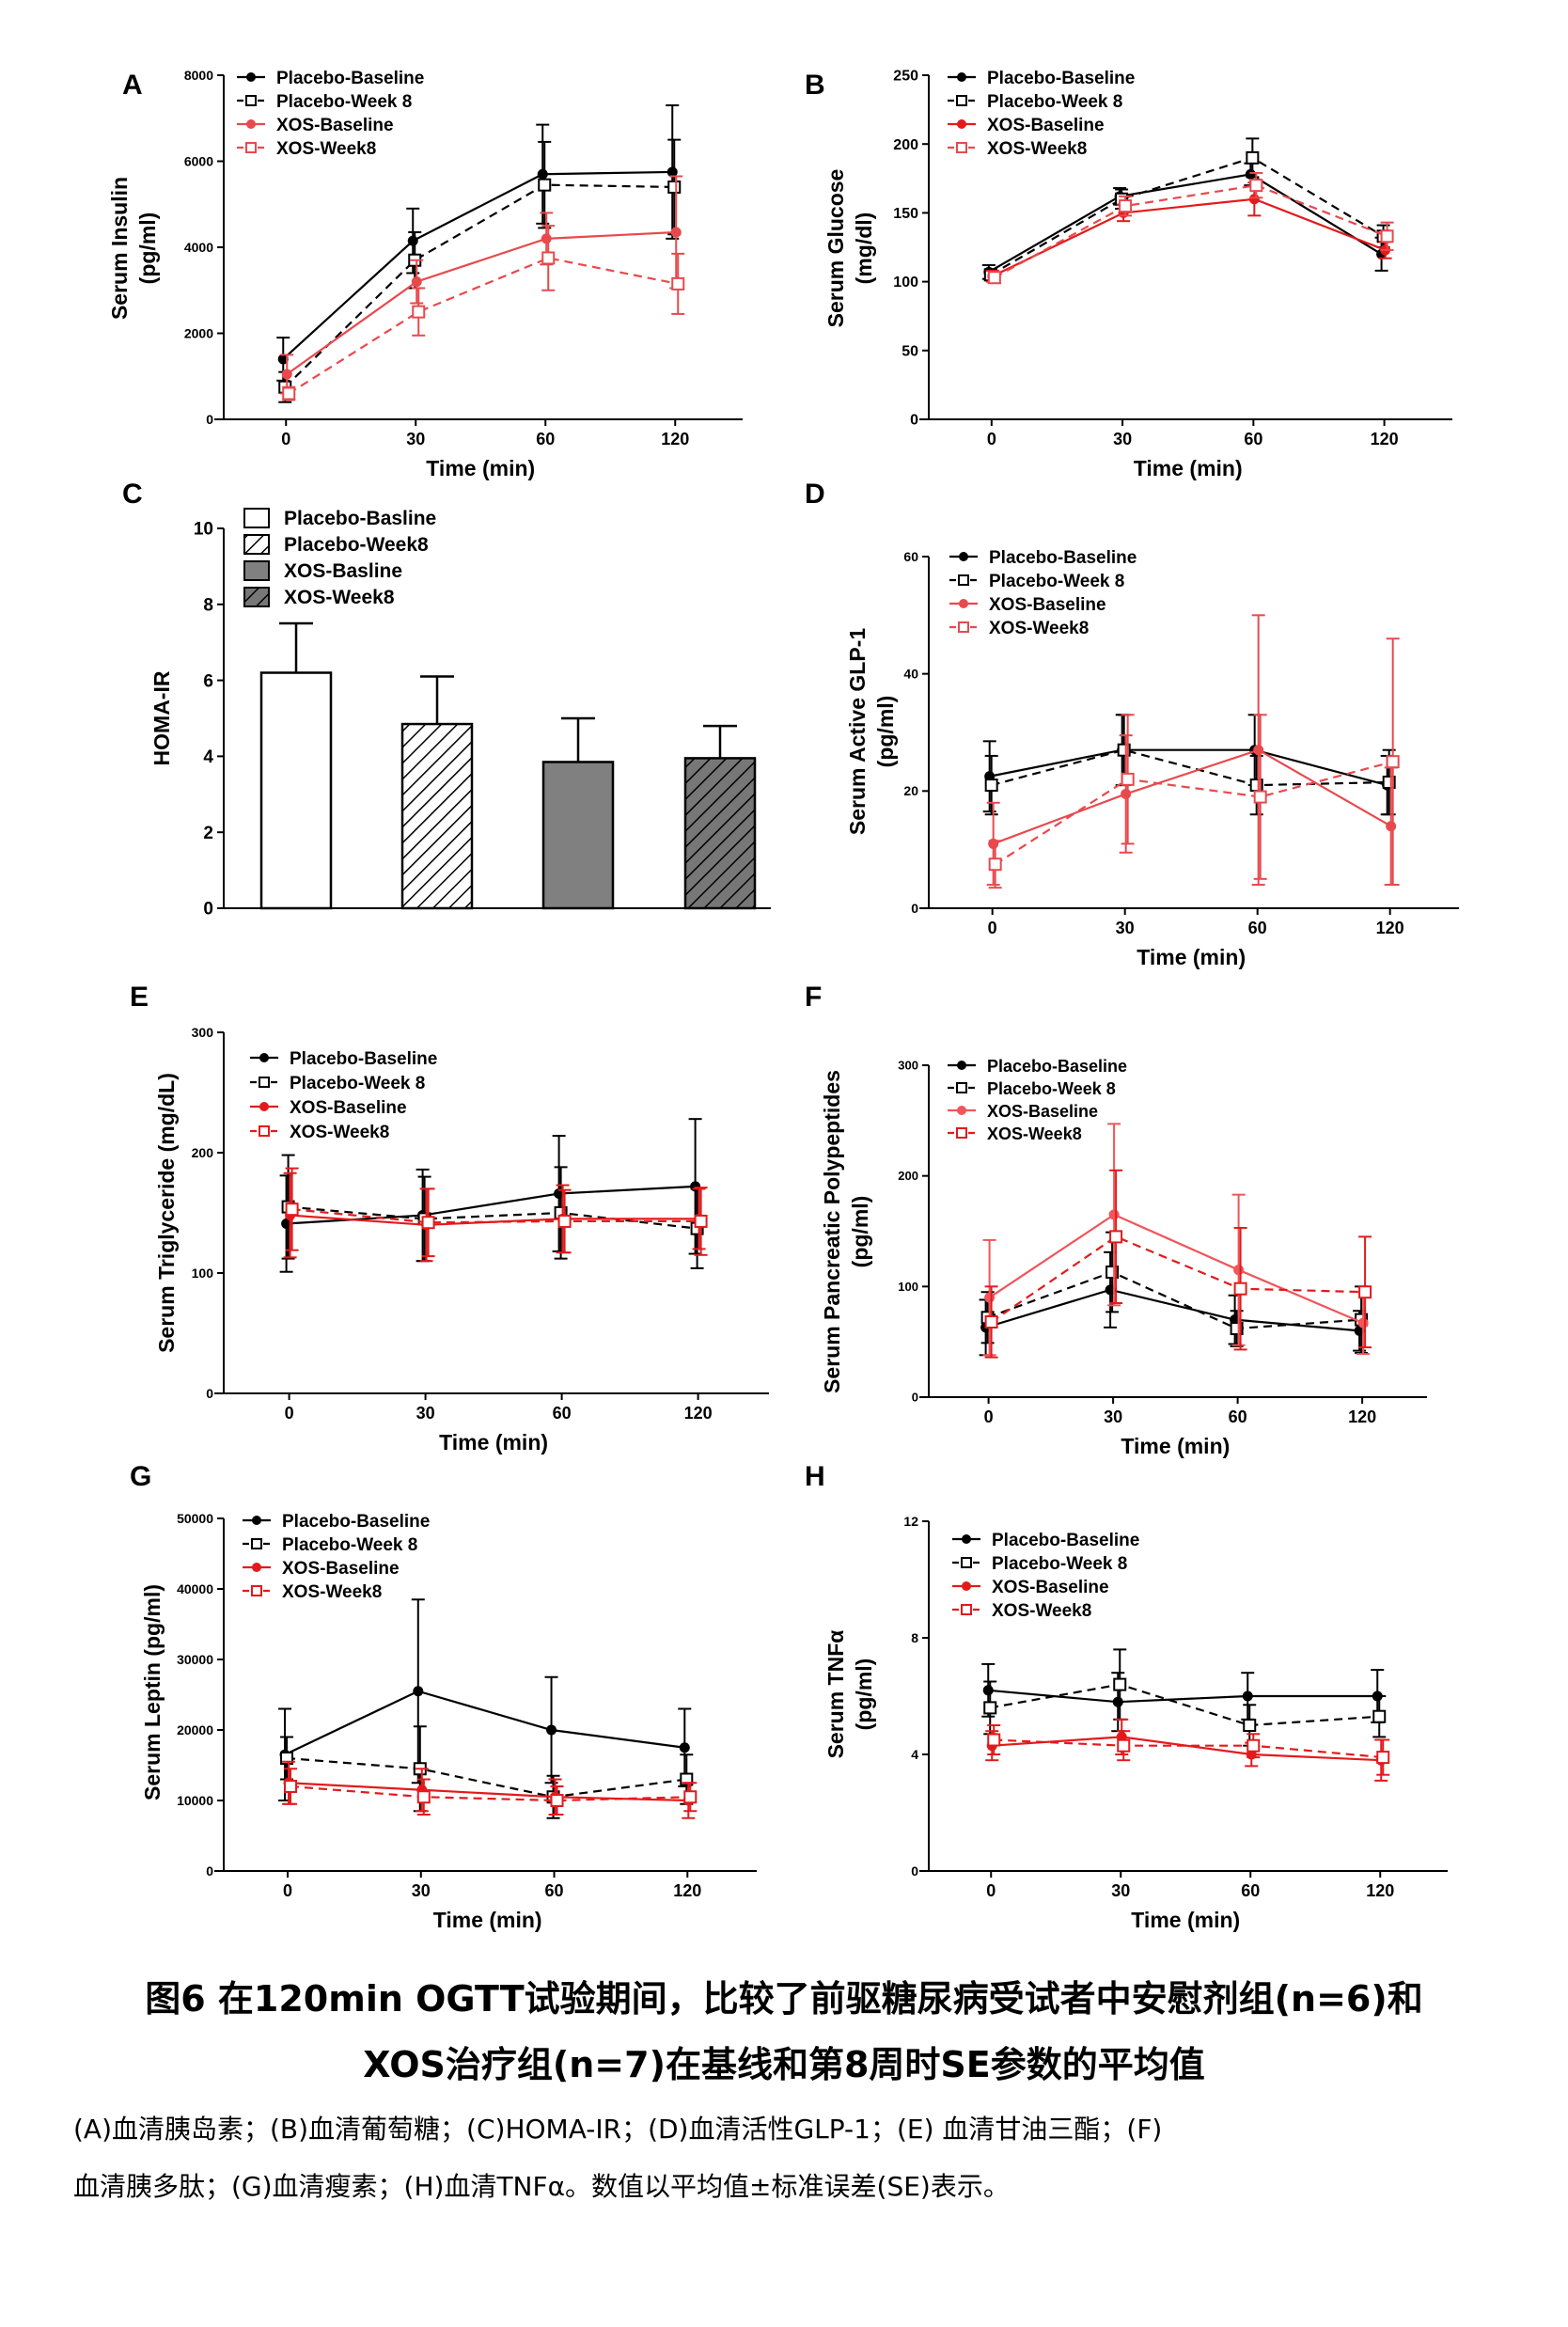 This screenshot has width=1568, height=2327. I want to click on y-tick-label: 20000, so click(195, 1729).